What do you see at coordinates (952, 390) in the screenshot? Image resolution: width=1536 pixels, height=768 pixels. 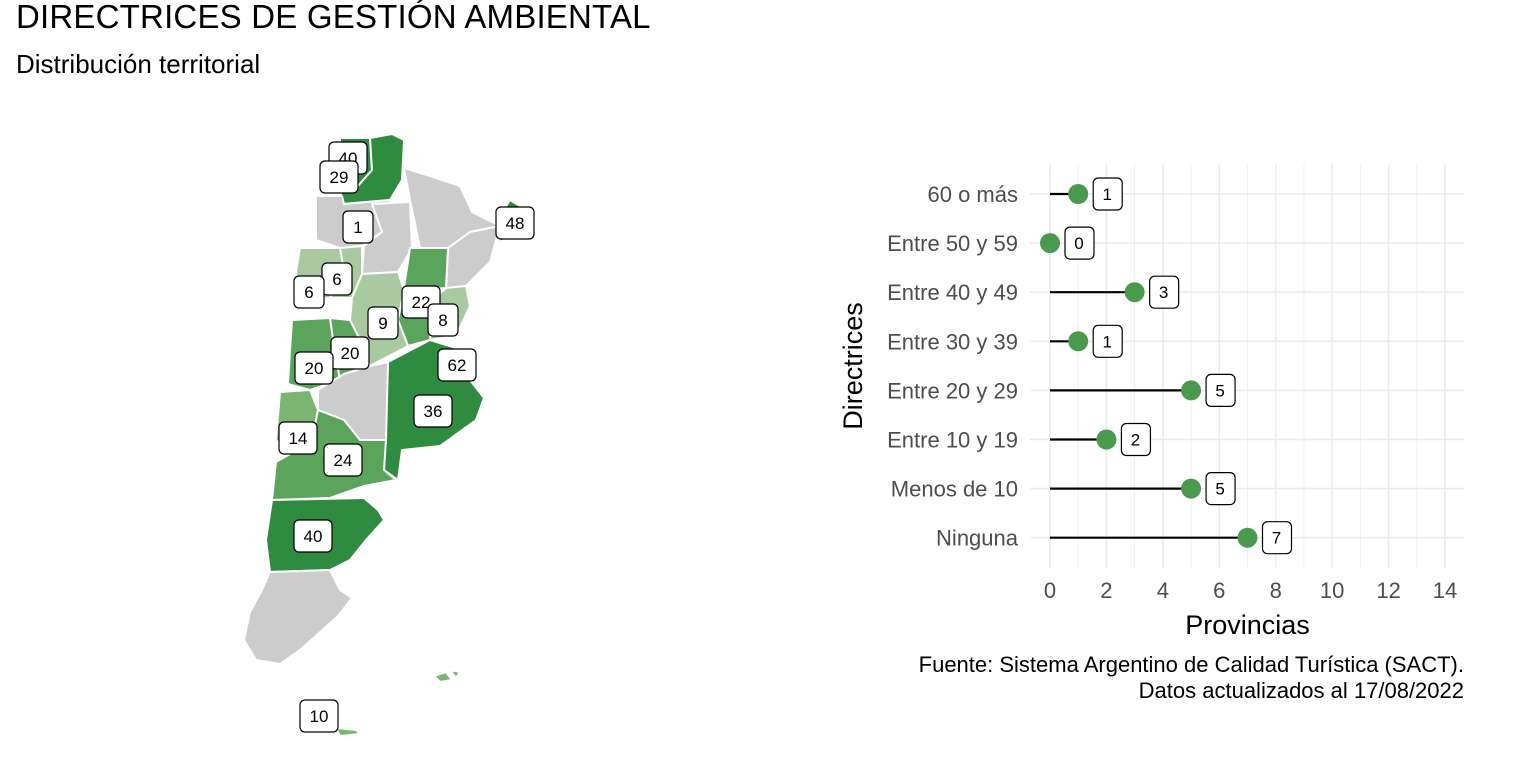 I see `category-label: Entre 20 y 29` at bounding box center [952, 390].